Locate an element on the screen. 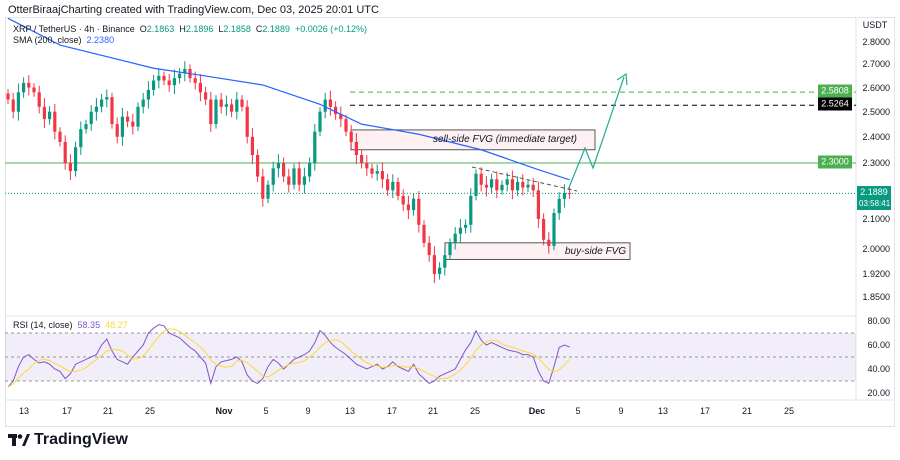 This screenshot has height=460, width=900. last-price: 2.1889 is located at coordinates (874, 192).